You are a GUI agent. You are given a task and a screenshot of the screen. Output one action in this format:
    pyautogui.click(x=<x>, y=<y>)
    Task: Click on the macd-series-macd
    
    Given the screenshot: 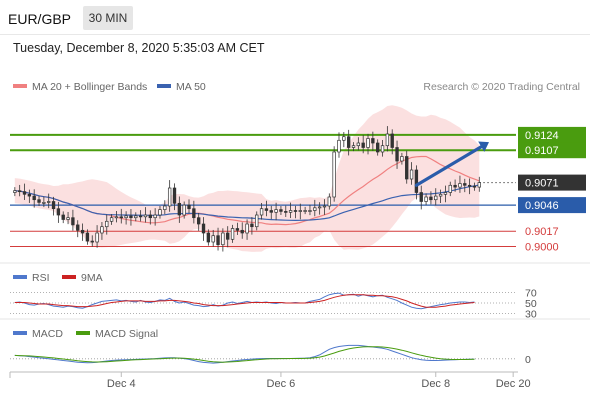 What is the action you would take?
    pyautogui.click(x=244, y=354)
    